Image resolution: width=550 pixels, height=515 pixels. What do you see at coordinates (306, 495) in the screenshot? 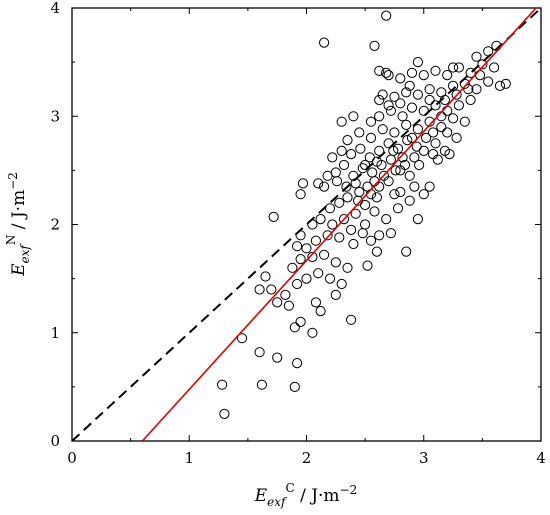
I see `x-axis-label: EexfC / J·m−2` at bounding box center [306, 495].